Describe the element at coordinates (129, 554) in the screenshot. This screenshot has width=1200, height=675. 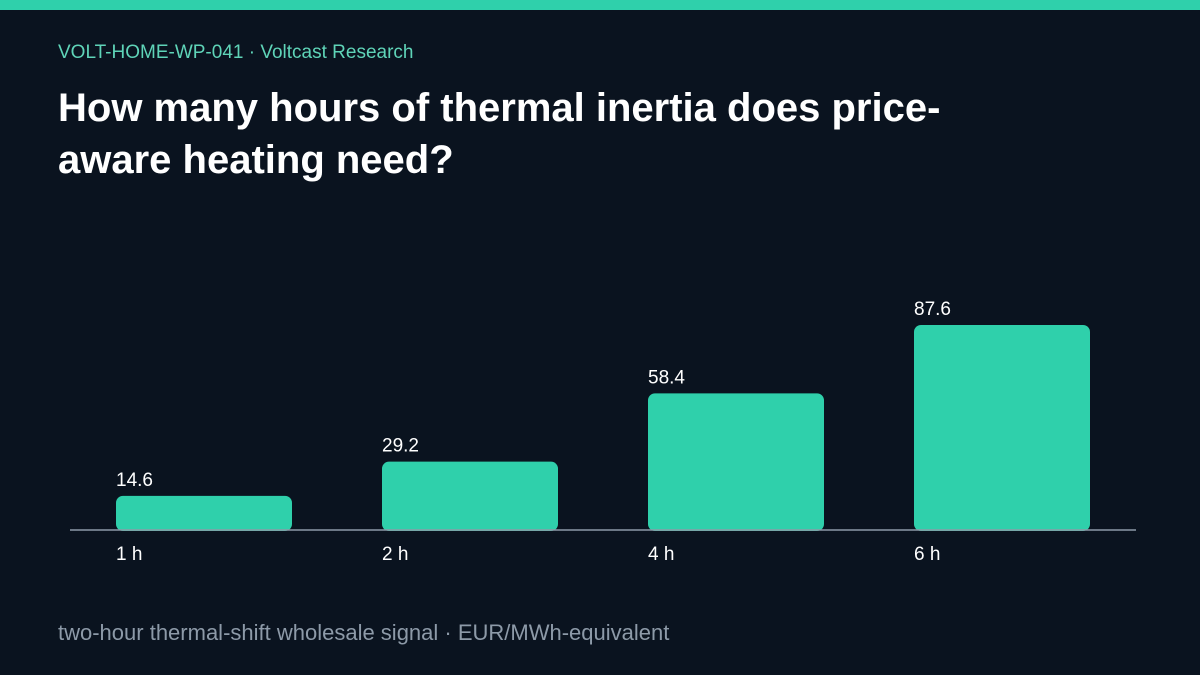
I see `x-tick-label: 1 h` at that location.